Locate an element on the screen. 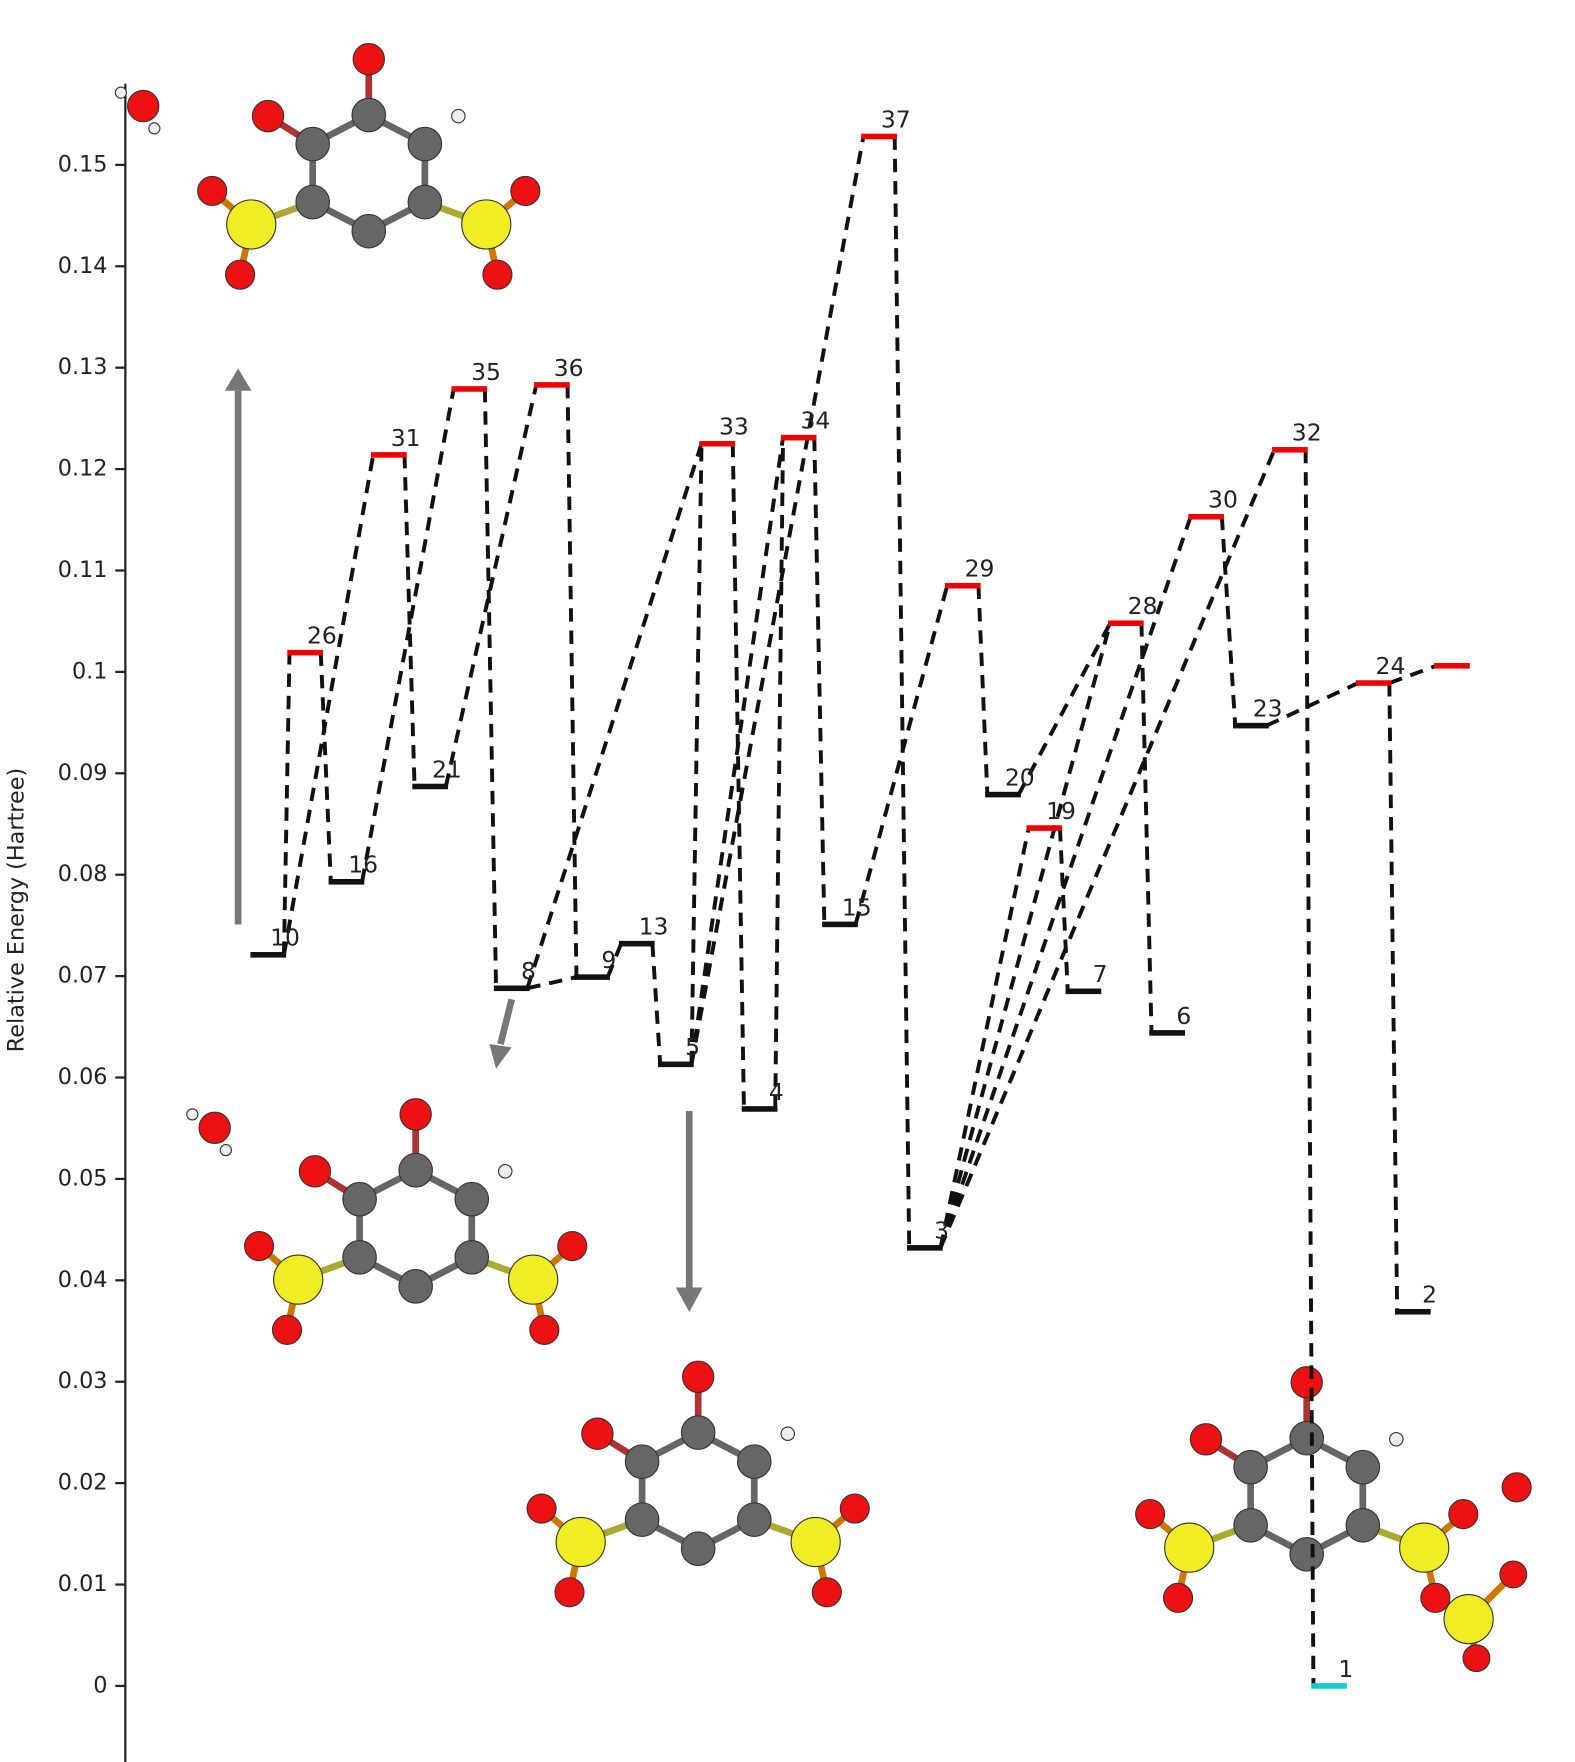 The height and width of the screenshot is (1762, 1575). y-tick-label: 0.06 is located at coordinates (83, 1077).